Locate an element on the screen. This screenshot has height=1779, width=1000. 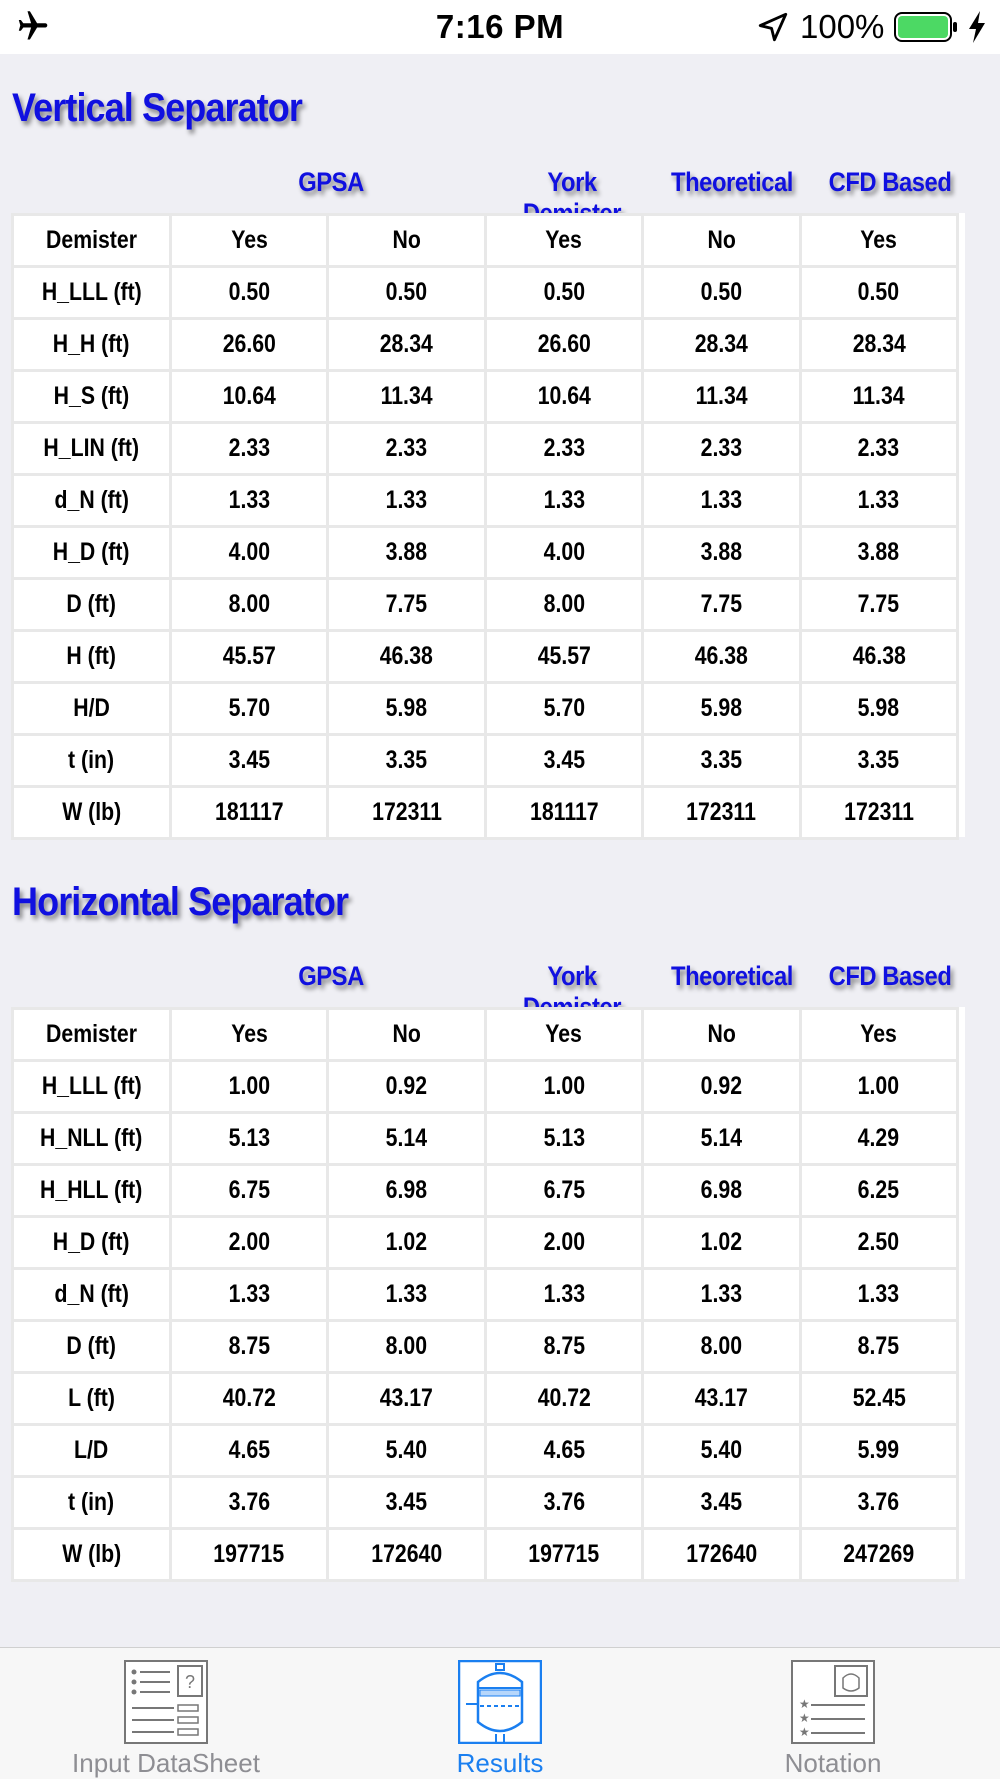
table-row: H_S (ft) 10.64 11.34 10.64 11.34 11.34 is located at coordinates (485, 396).